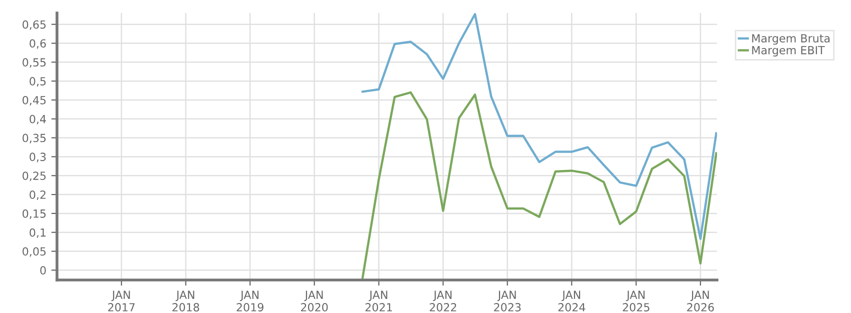 This screenshot has height=313, width=851. I want to click on y-tick-label: 0,25, so click(34, 177).